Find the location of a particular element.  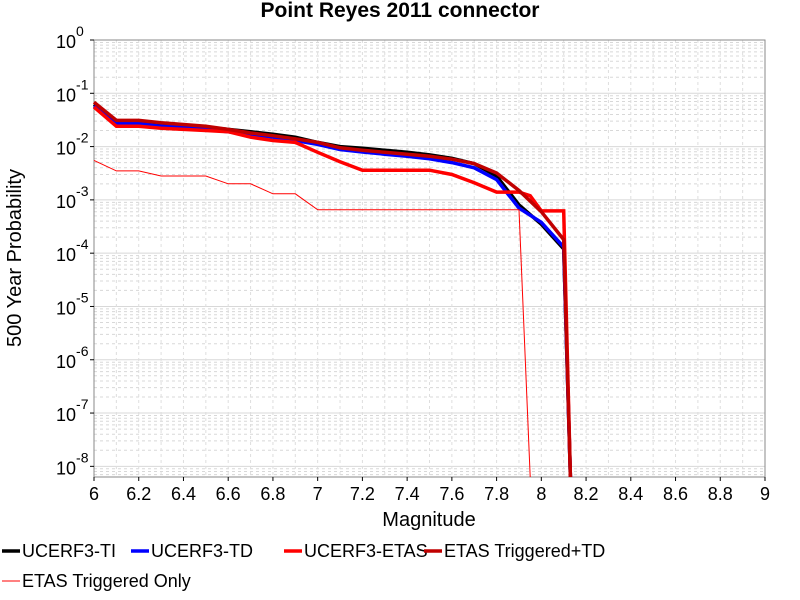

x-tick-label: 9 is located at coordinates (765, 494).